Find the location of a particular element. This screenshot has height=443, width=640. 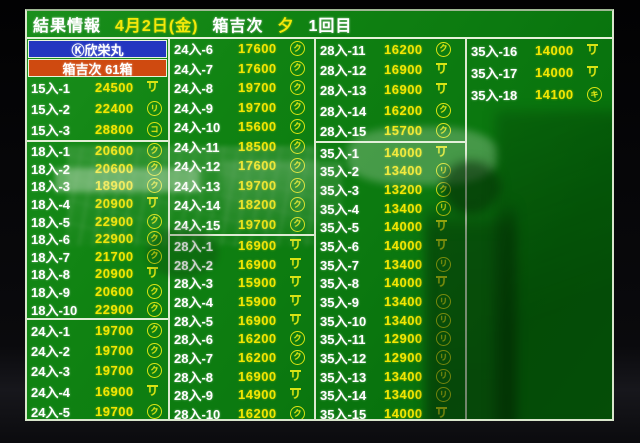

buyer-mark-circle-ki-icon: キ is located at coordinates (594, 95).